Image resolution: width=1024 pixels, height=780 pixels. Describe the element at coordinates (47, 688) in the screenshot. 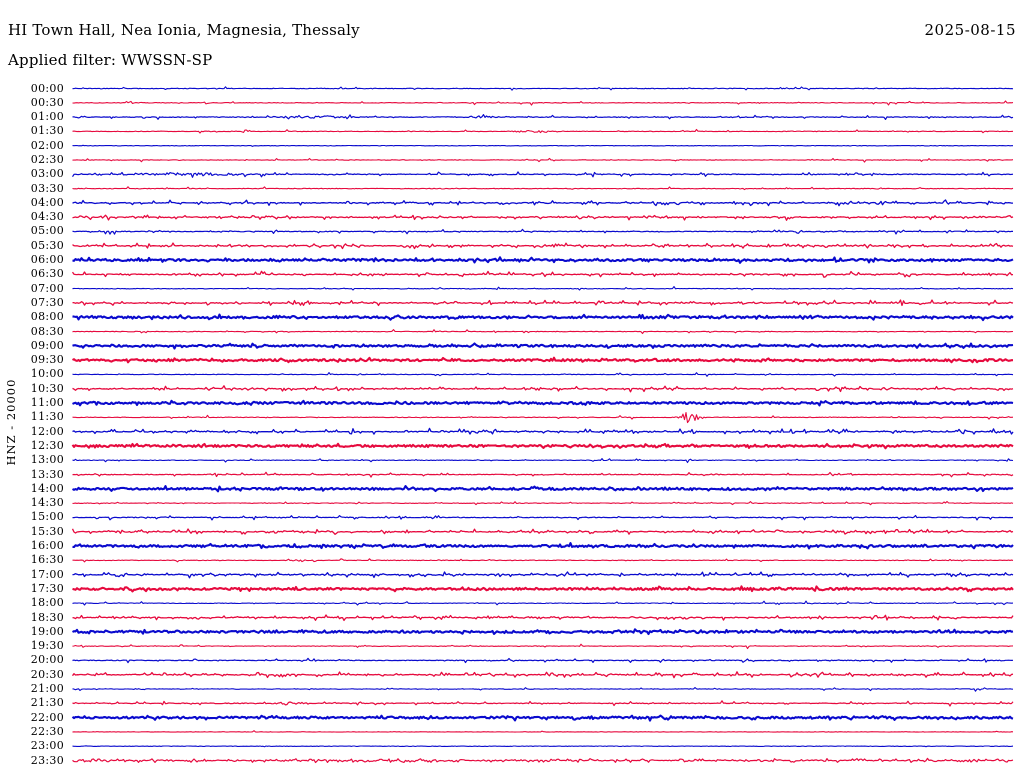

I see `time-label: 21:00` at that location.